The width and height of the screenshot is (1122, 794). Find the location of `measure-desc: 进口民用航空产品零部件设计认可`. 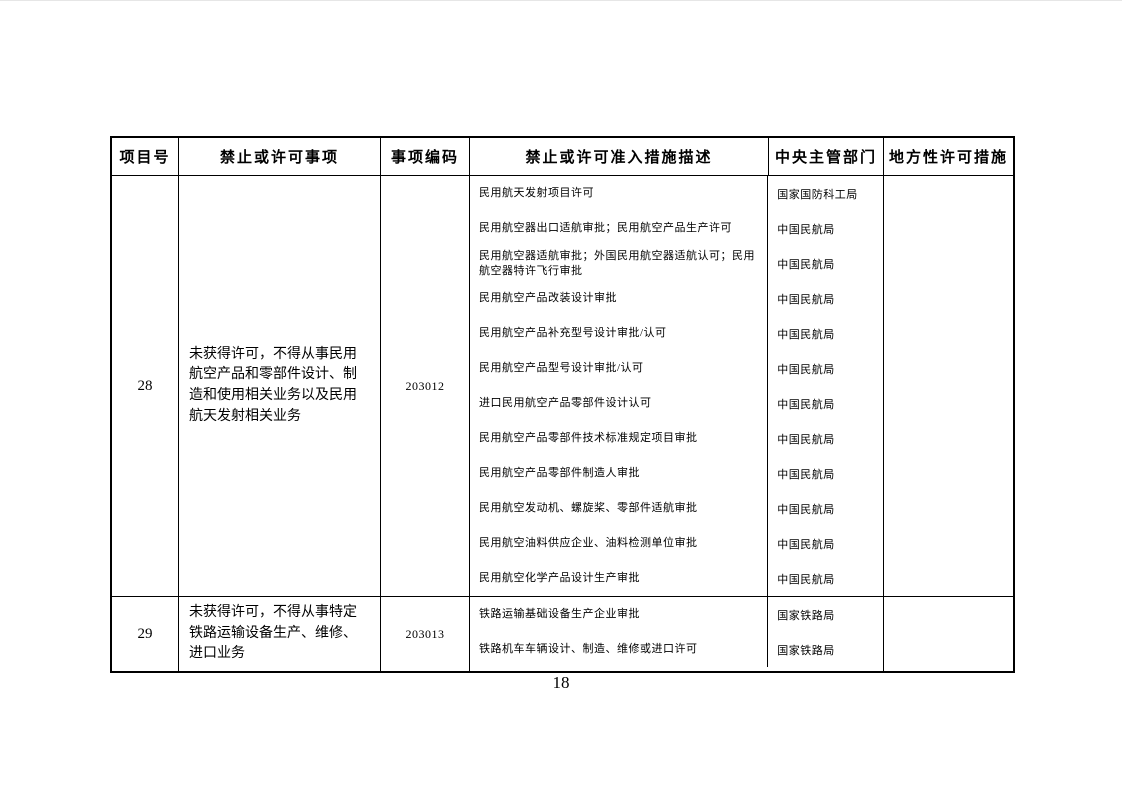

measure-desc: 进口民用航空产品零部件设计认可 is located at coordinates (619, 404).